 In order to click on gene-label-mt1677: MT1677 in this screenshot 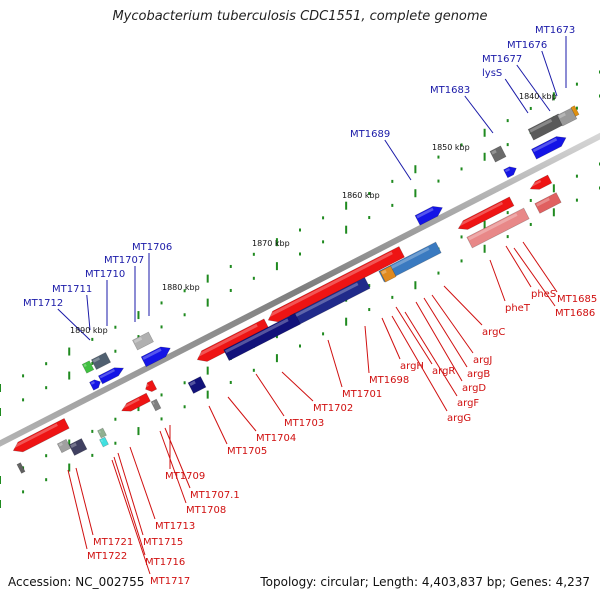, I will do `click(502, 59)`.